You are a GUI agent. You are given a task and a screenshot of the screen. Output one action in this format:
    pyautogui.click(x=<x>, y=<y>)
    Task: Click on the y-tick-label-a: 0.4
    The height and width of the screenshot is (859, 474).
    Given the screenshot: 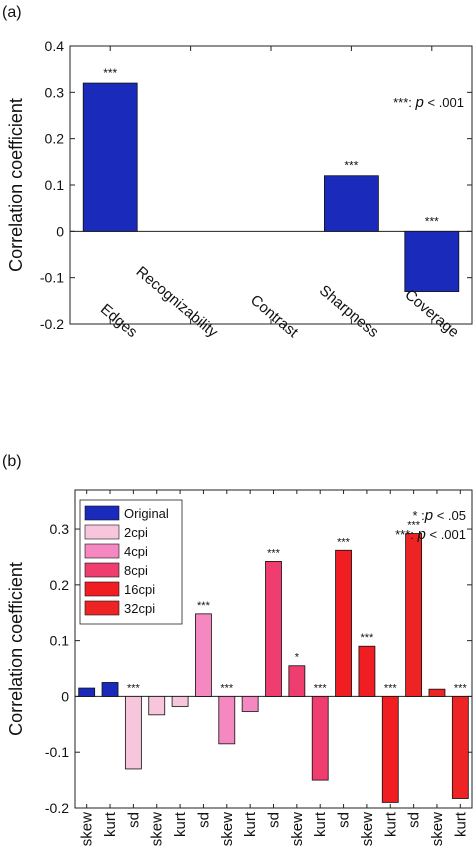 What is the action you would take?
    pyautogui.click(x=55, y=46)
    